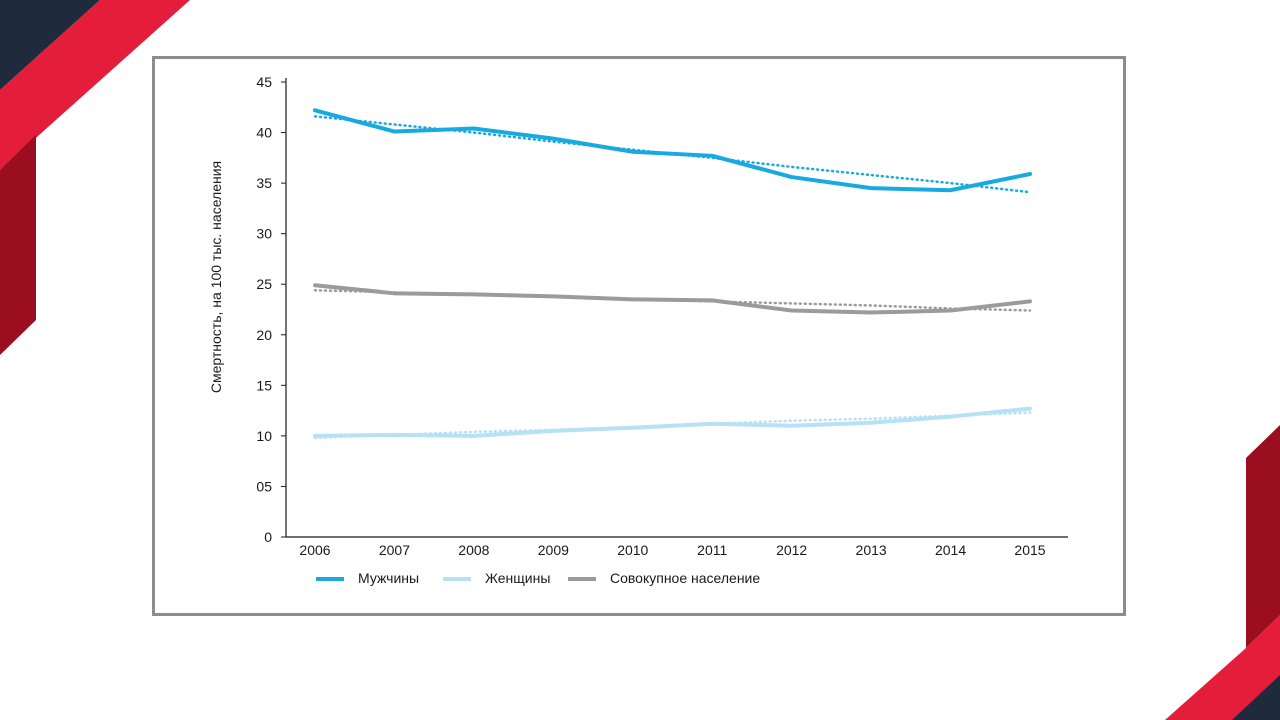 Image resolution: width=1280 pixels, height=720 pixels. Describe the element at coordinates (271, 309) in the screenshot. I see `y-tick-labels: 0 05 10 15 20 25 30 35 40 45` at that location.